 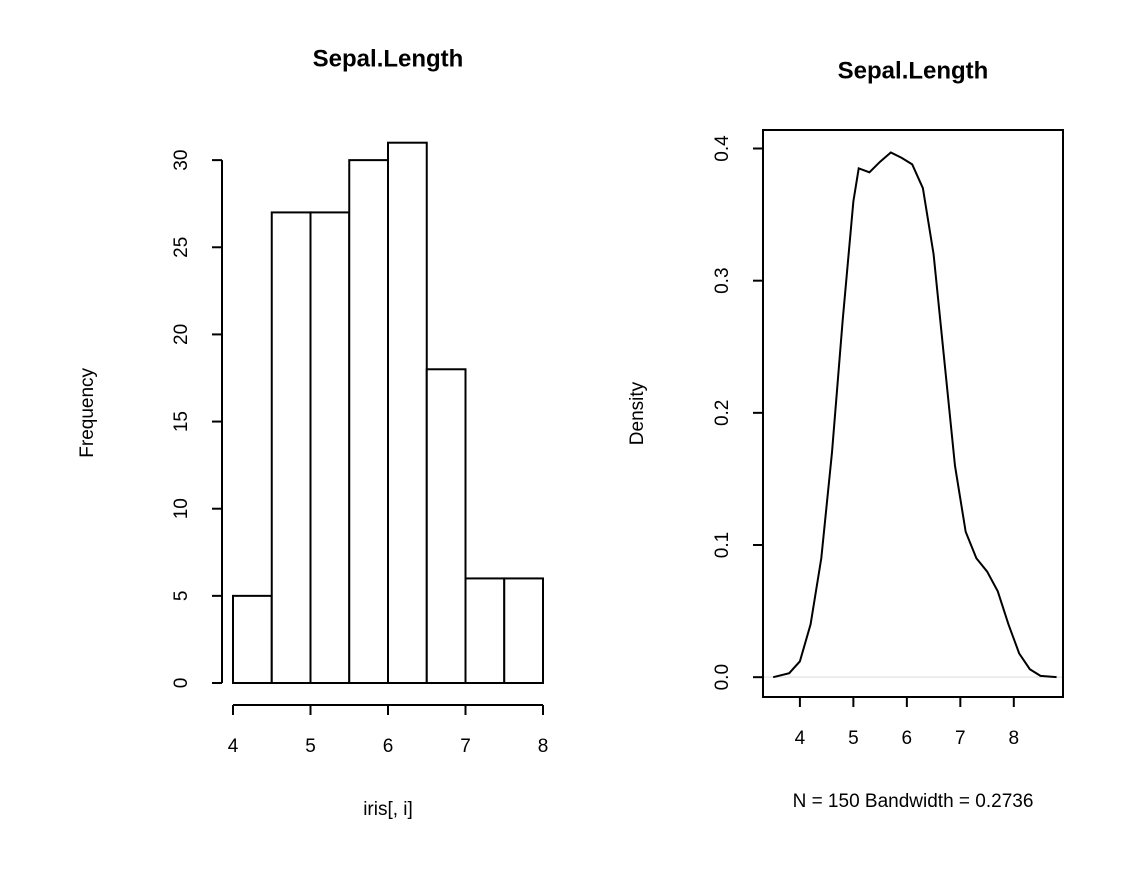 What do you see at coordinates (388, 809) in the screenshot?
I see `x-axis-label: iris[, i]` at bounding box center [388, 809].